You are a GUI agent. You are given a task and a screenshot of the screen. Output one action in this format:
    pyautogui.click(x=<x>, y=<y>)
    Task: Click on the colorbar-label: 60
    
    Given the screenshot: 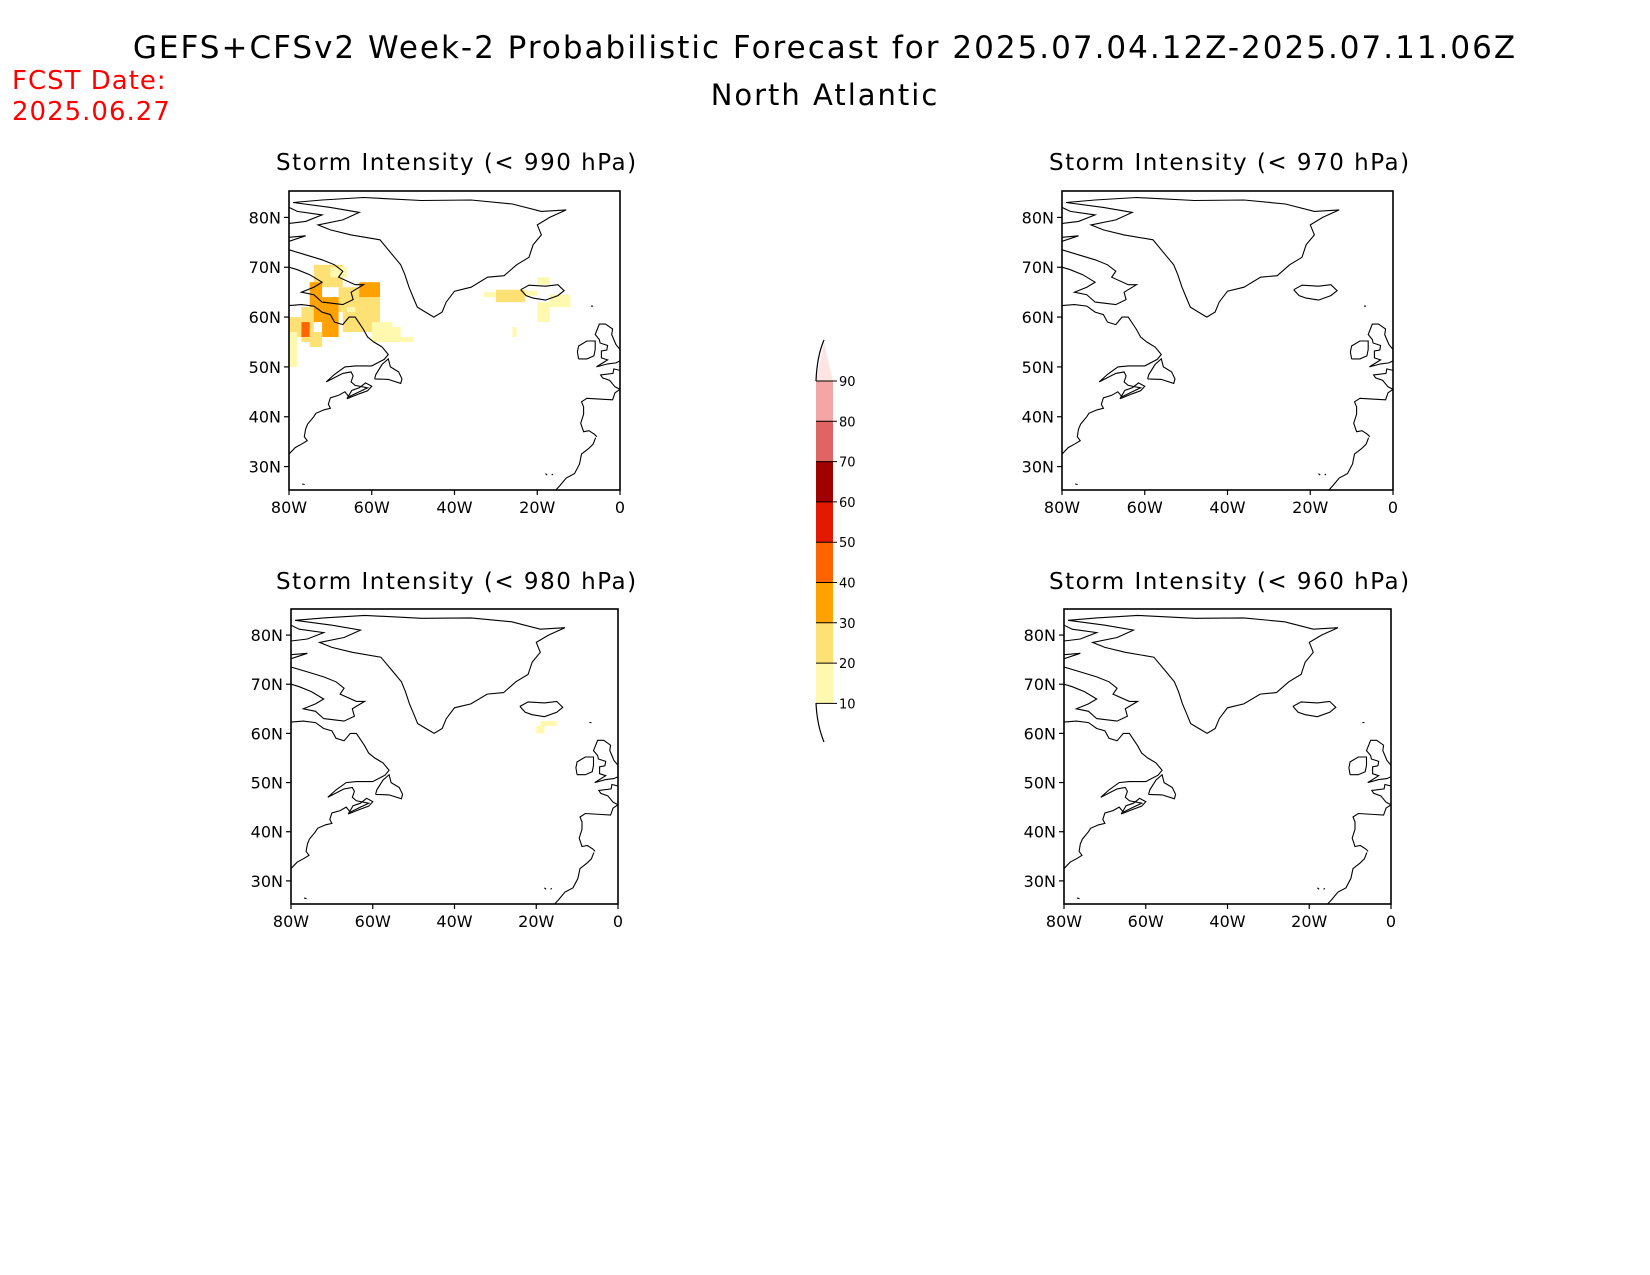 What is the action you would take?
    pyautogui.click(x=847, y=503)
    